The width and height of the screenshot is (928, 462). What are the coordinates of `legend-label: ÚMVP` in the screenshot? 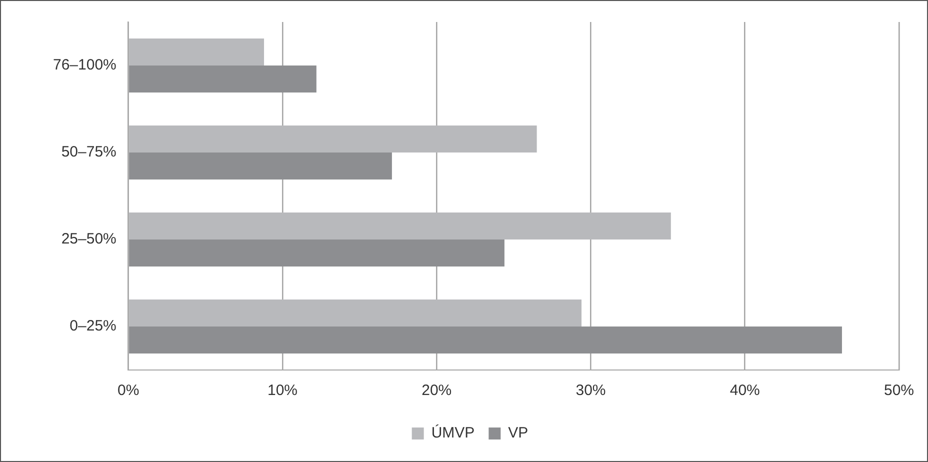 It's located at (453, 433).